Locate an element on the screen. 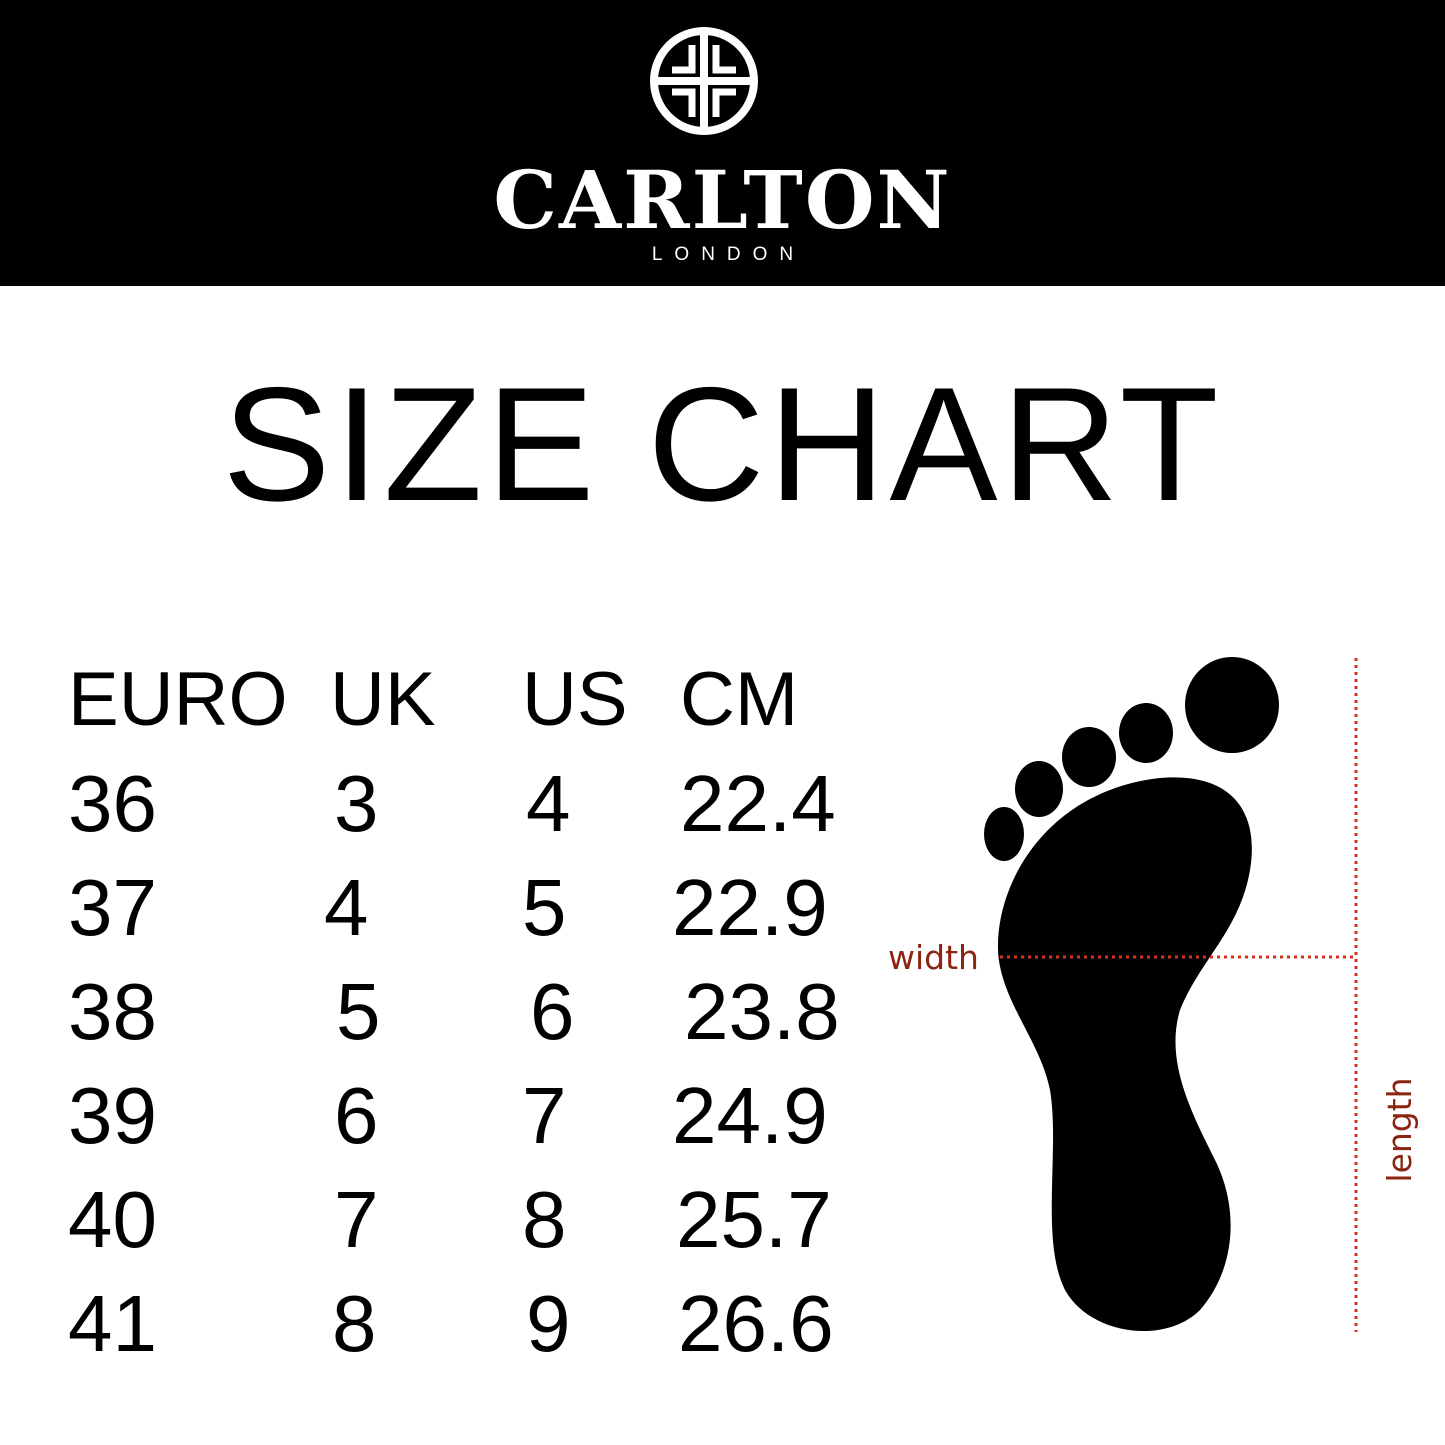  cell-cm: 23.8 is located at coordinates (762, 1011).